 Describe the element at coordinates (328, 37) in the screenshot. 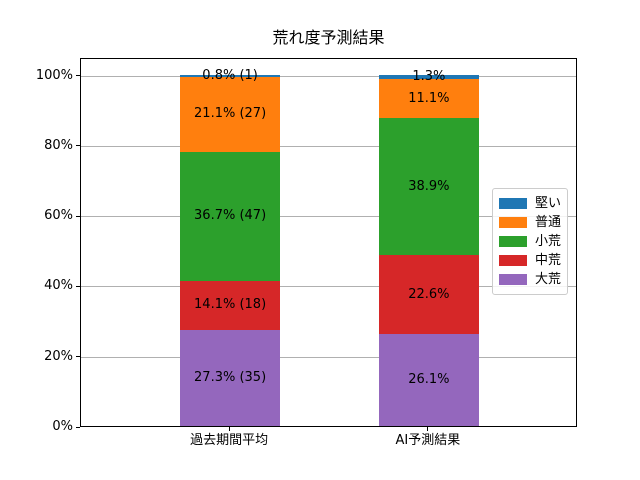

I see `chart-title: 荒れ度予測結果` at that location.